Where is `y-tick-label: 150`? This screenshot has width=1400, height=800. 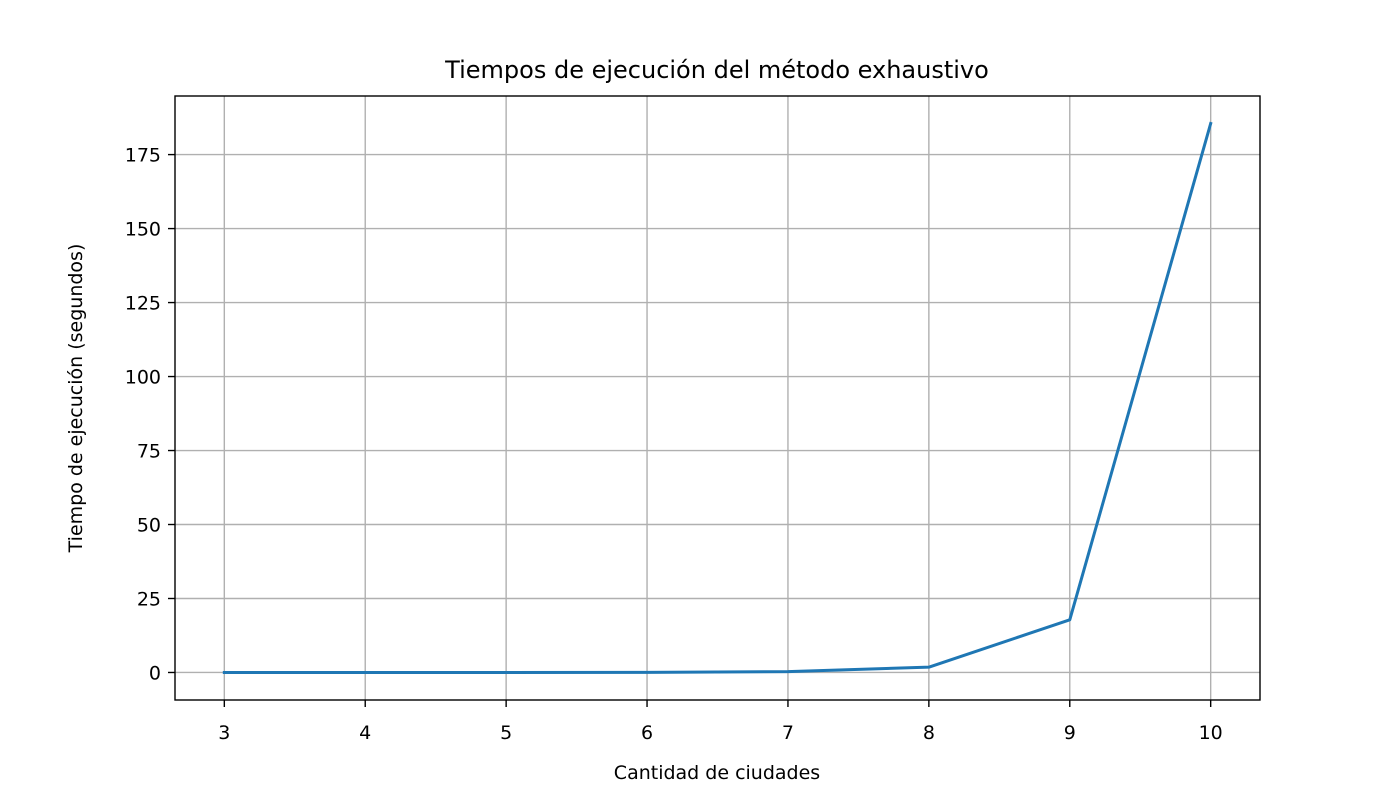
y-tick-label: 150 is located at coordinates (143, 230).